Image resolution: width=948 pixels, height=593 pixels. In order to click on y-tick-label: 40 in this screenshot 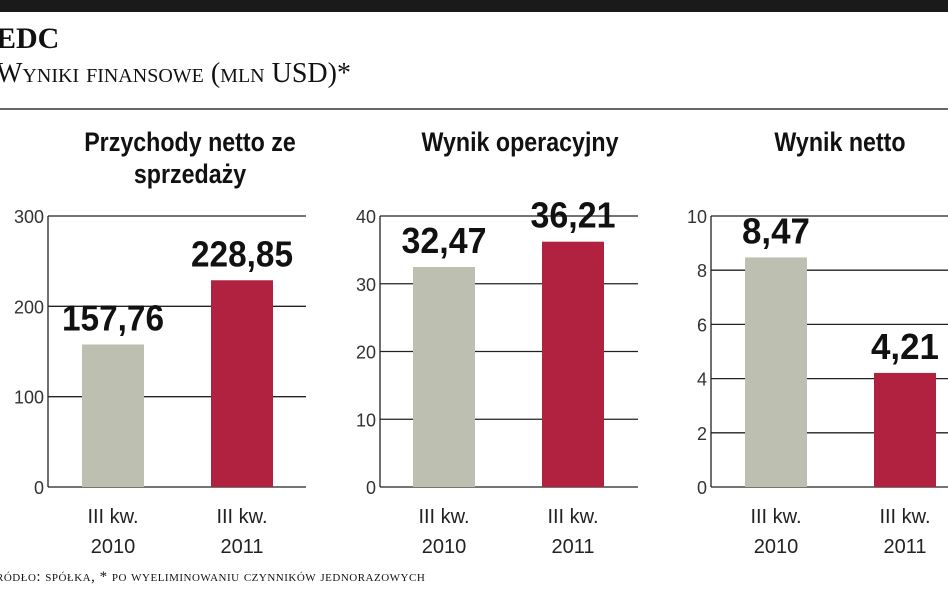, I will do `click(366, 217)`.